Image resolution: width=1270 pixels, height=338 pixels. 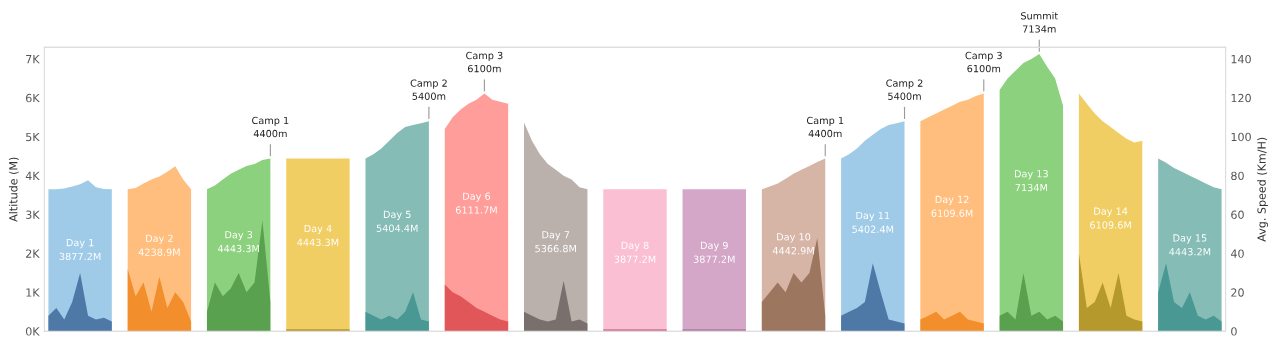 I want to click on series-label: Day 9 3877.2M, so click(x=714, y=252).